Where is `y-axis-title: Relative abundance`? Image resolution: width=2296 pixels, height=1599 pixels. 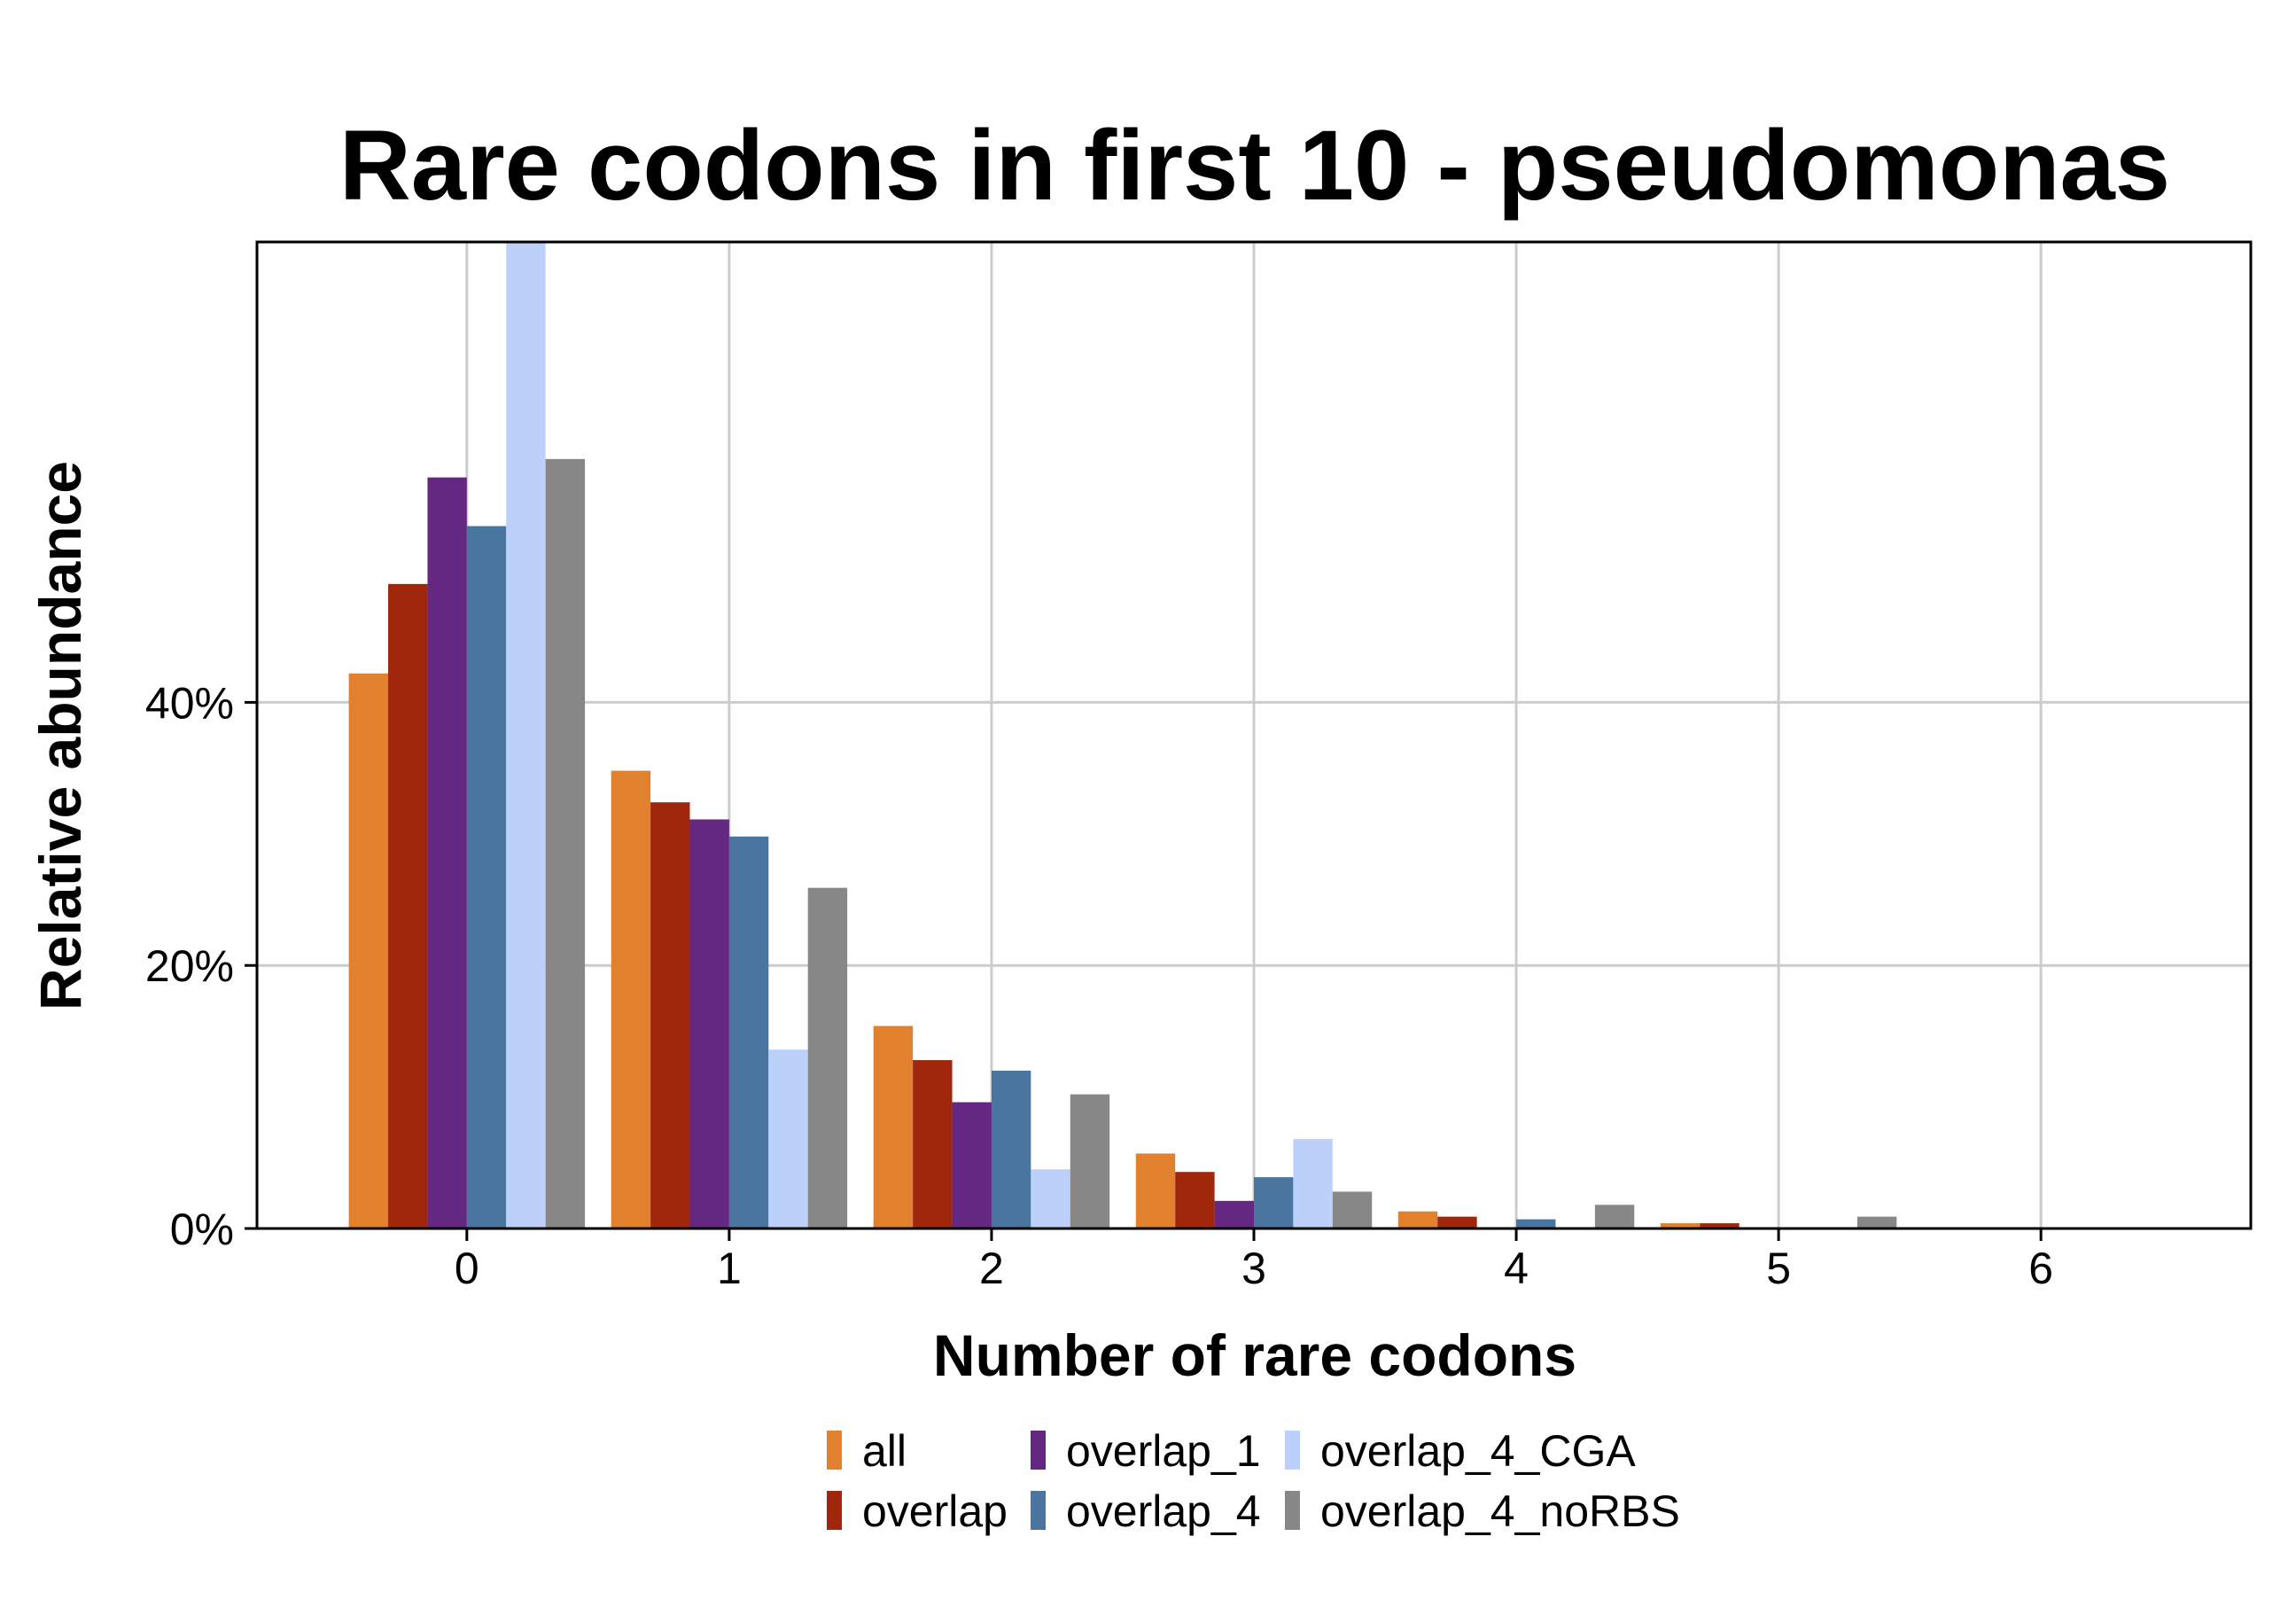 y-axis-title: Relative abundance is located at coordinates (60, 735).